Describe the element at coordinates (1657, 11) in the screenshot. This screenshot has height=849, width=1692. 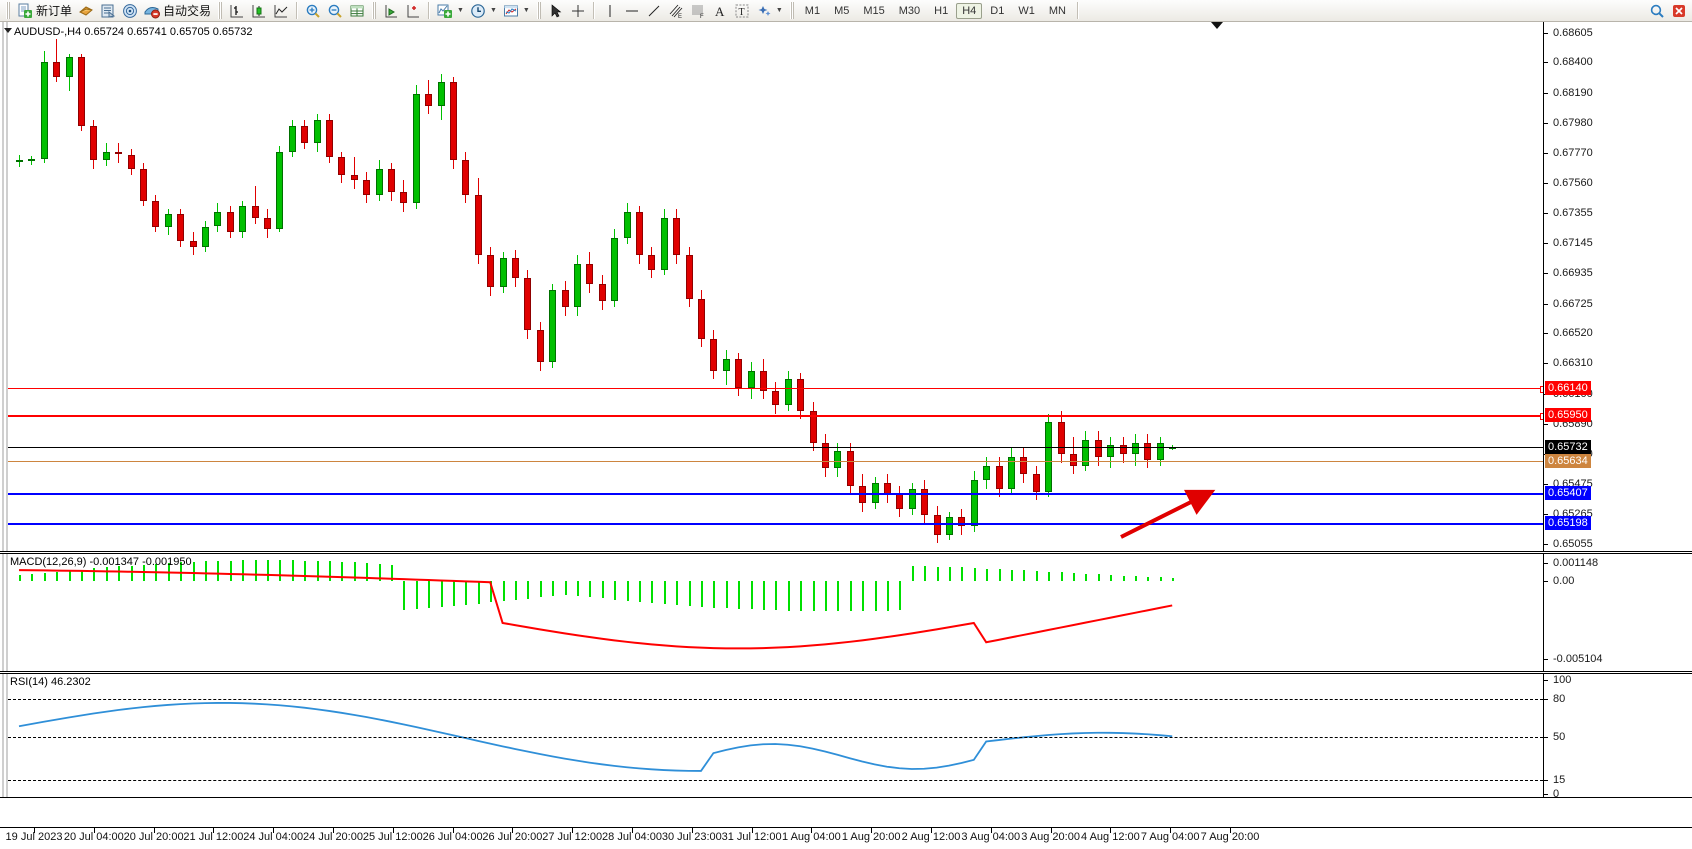
I see `search-button` at that location.